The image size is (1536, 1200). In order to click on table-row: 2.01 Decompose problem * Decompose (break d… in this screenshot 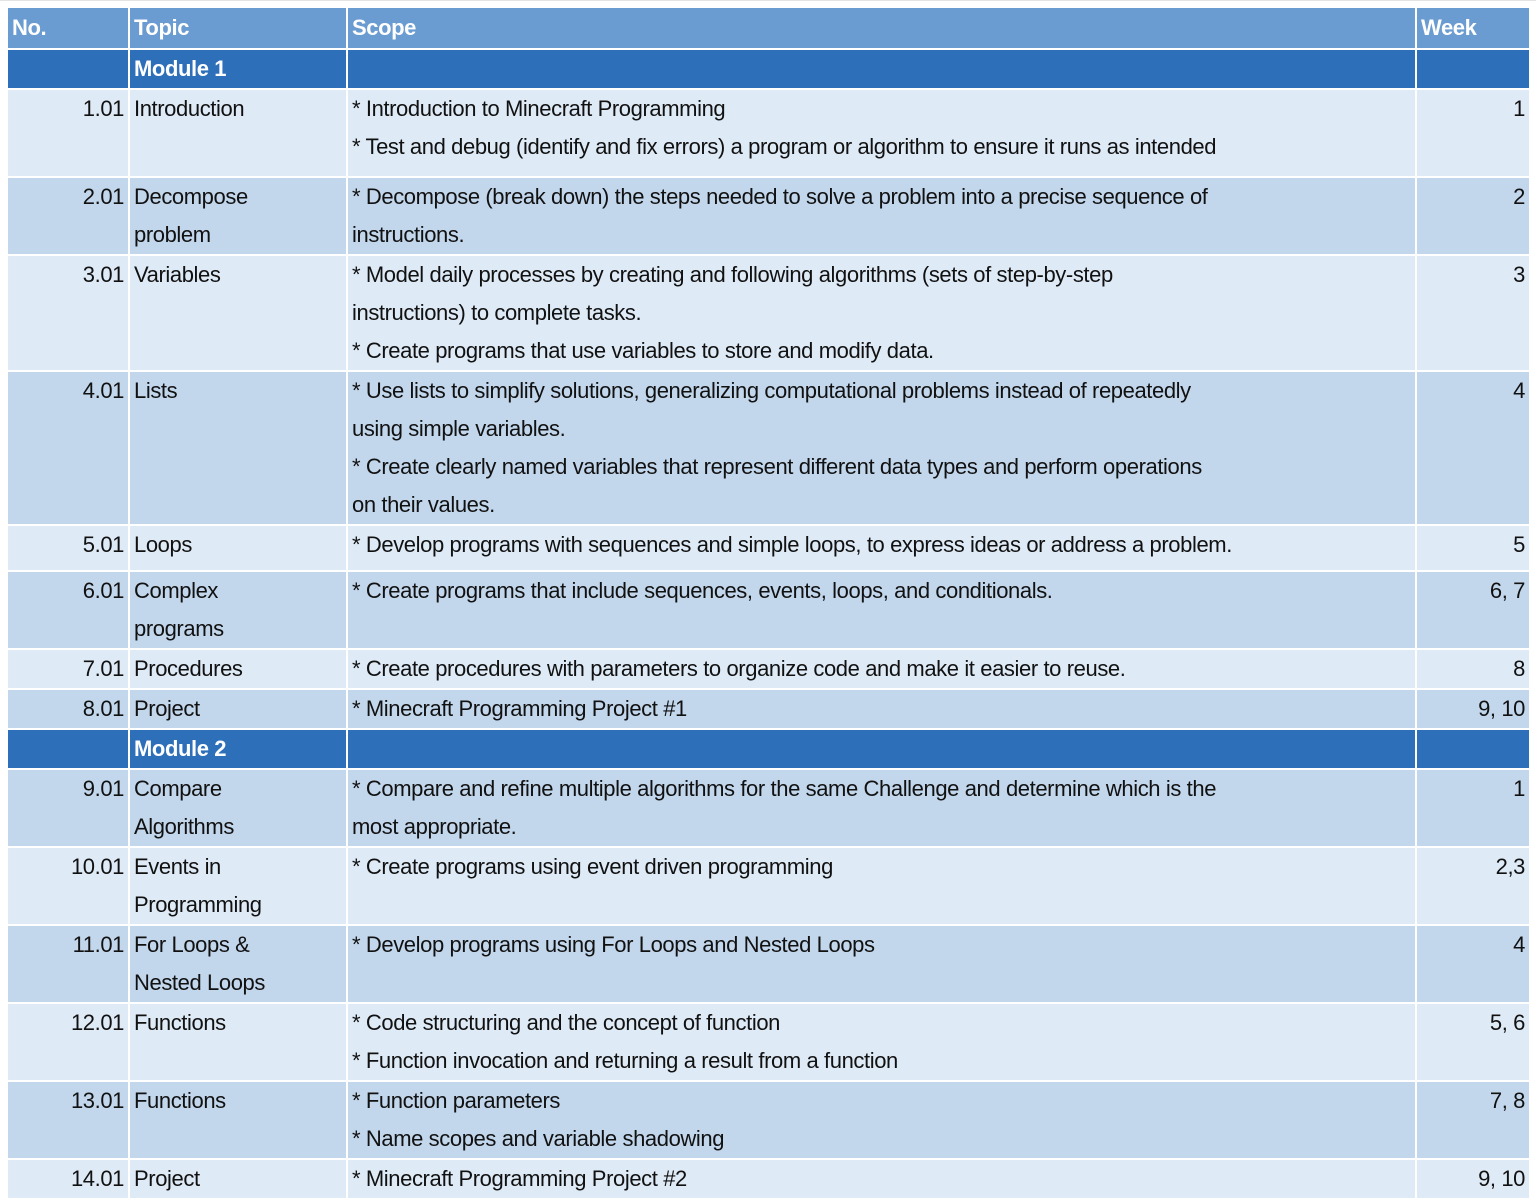, I will do `click(768, 216)`.